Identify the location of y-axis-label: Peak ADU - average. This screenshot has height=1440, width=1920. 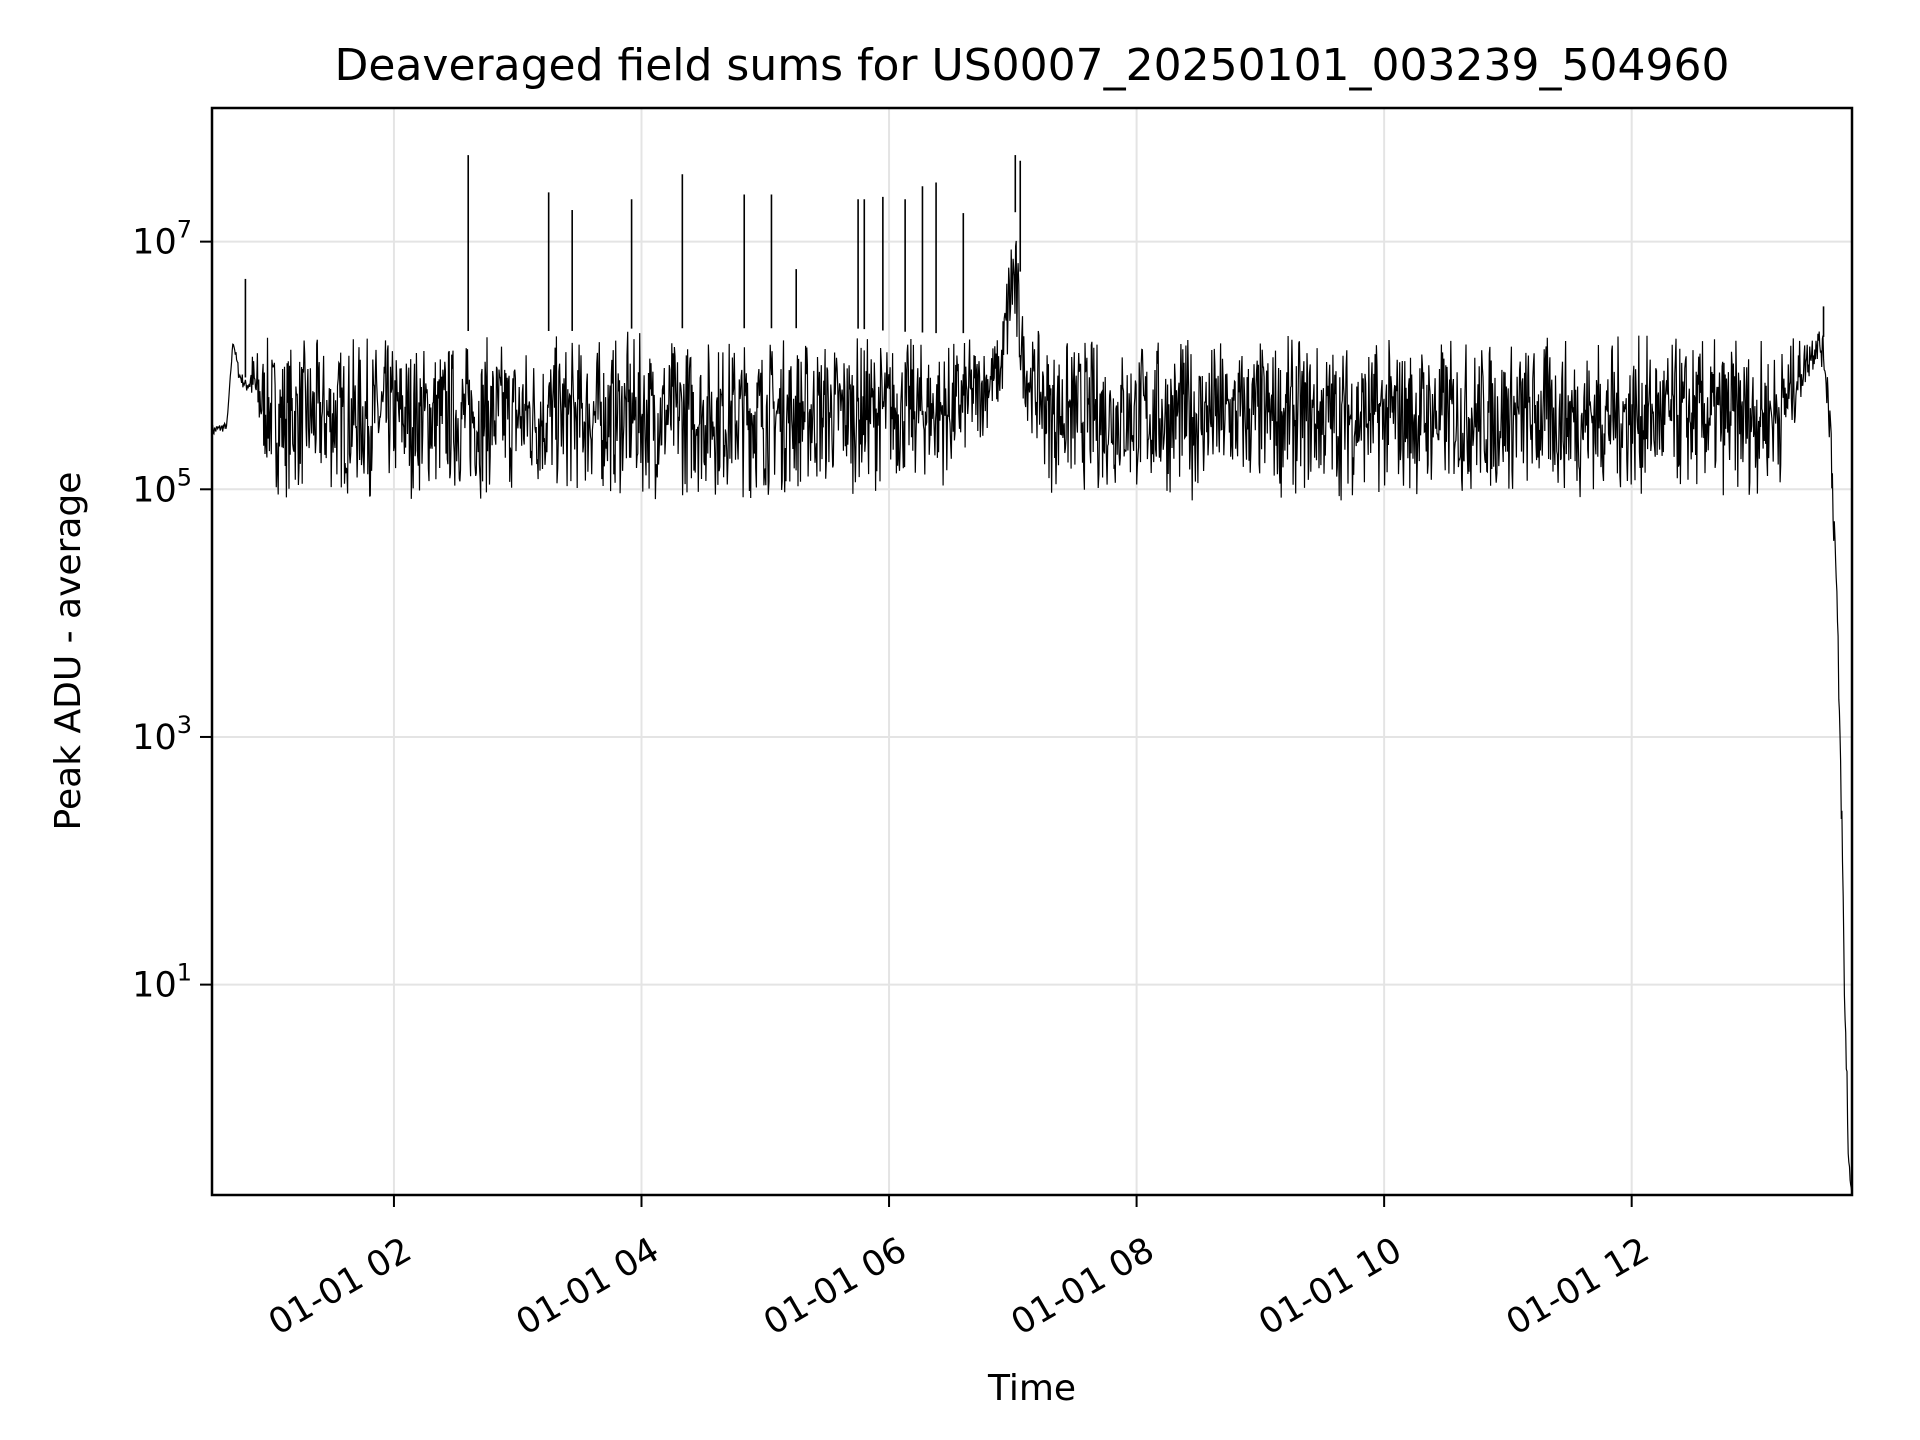
(68, 651).